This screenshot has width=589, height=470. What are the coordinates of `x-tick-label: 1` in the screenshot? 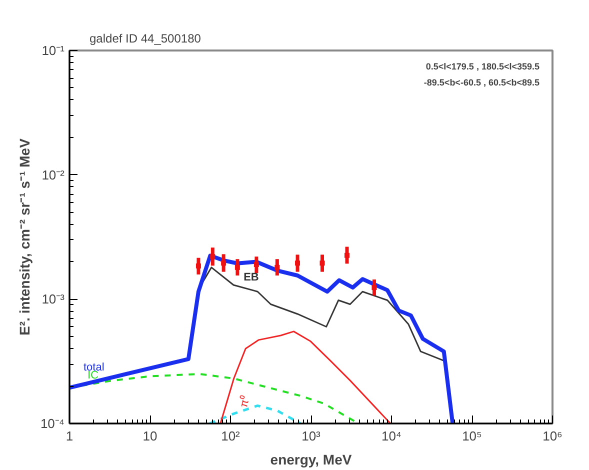 It's located at (70, 436).